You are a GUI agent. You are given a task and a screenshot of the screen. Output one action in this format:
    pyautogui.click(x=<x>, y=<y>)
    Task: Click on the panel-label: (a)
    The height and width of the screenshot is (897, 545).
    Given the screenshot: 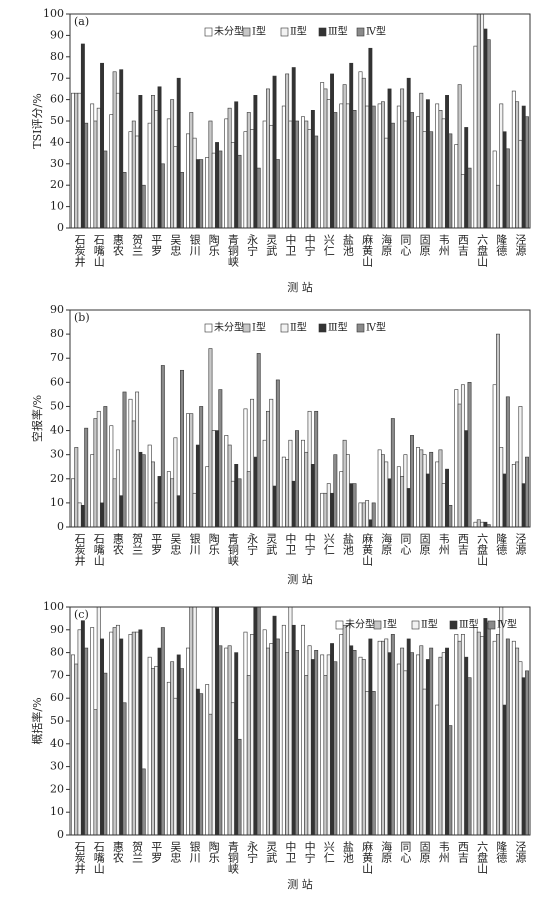 What is the action you would take?
    pyautogui.click(x=81, y=21)
    